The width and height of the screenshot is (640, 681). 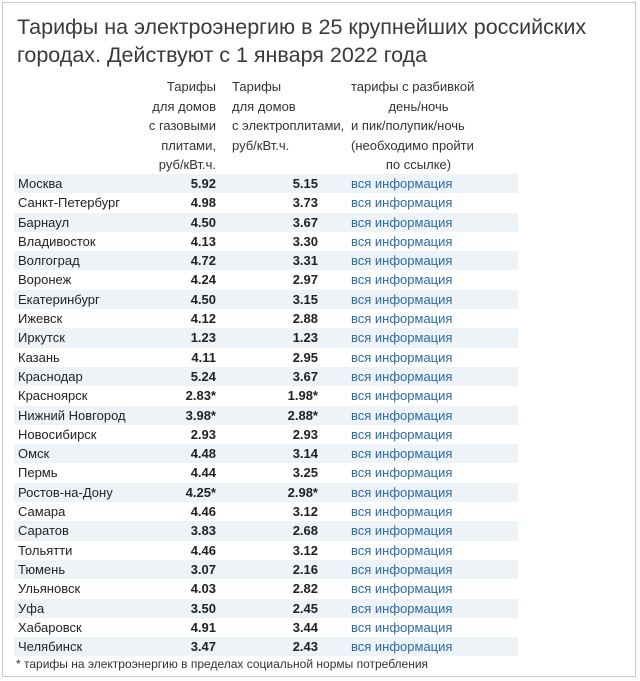 I want to click on table-row: Барнаул 4.50 3.67 вся информация, so click(x=266, y=222).